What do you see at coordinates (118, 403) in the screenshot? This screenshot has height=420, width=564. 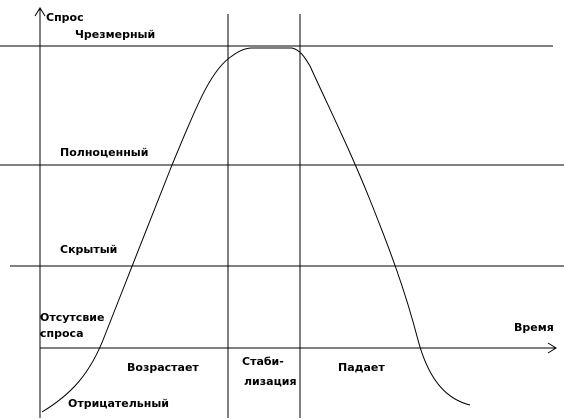 I see `level-label: Отрицательный` at bounding box center [118, 403].